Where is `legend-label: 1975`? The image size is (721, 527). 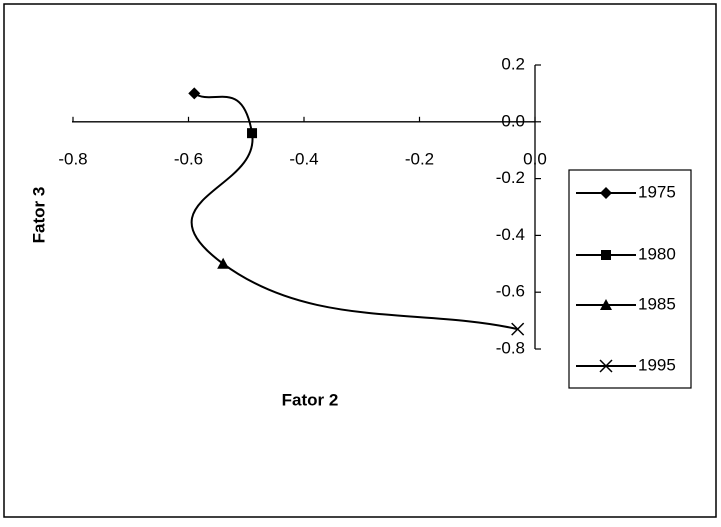 legend-label: 1975 is located at coordinates (657, 191).